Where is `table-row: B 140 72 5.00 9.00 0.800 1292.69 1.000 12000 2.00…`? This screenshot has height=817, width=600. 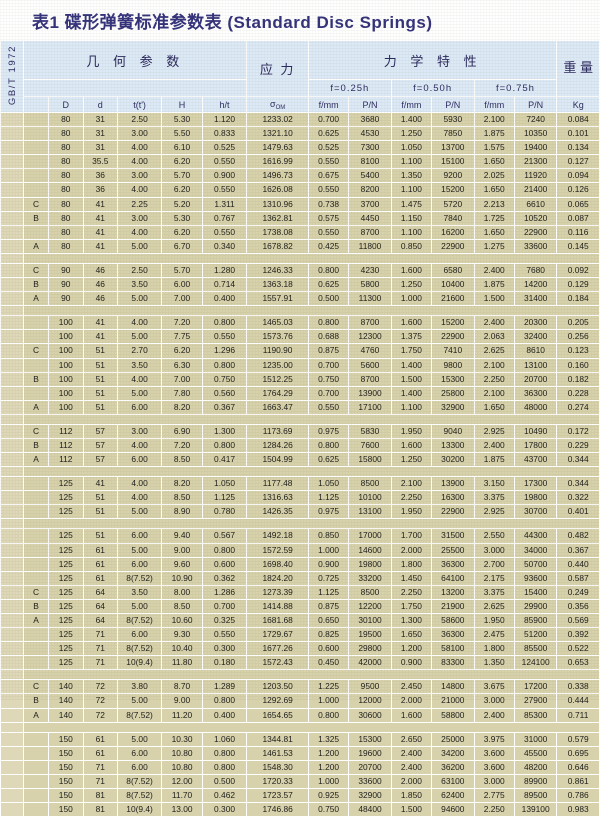
table-row: B 140 72 5.00 9.00 0.800 1292.69 1.000 12000 2.00… is located at coordinates (300, 701).